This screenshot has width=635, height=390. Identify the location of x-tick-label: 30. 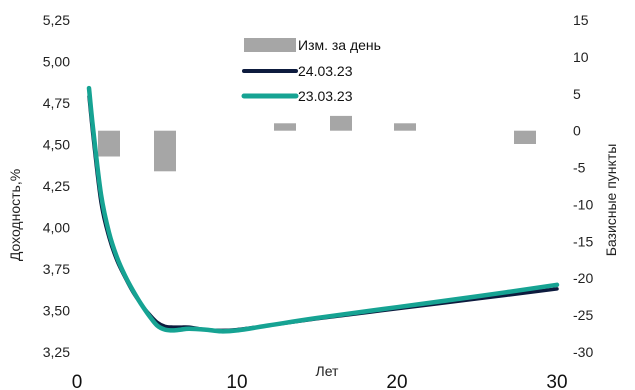
(556, 381).